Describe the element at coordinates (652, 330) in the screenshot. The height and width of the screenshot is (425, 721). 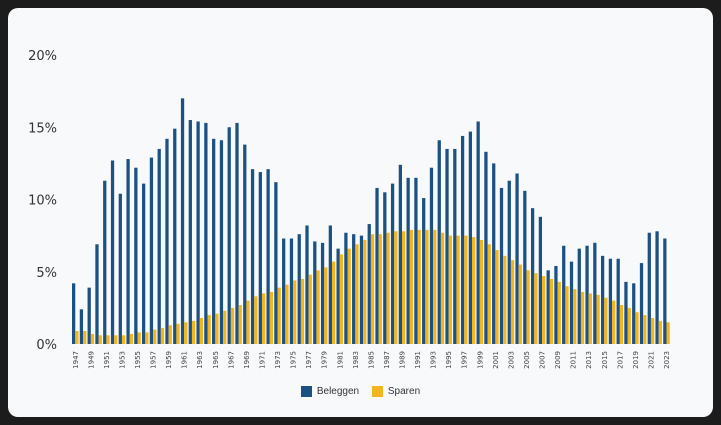
I see `bar-sparen-2021` at that location.